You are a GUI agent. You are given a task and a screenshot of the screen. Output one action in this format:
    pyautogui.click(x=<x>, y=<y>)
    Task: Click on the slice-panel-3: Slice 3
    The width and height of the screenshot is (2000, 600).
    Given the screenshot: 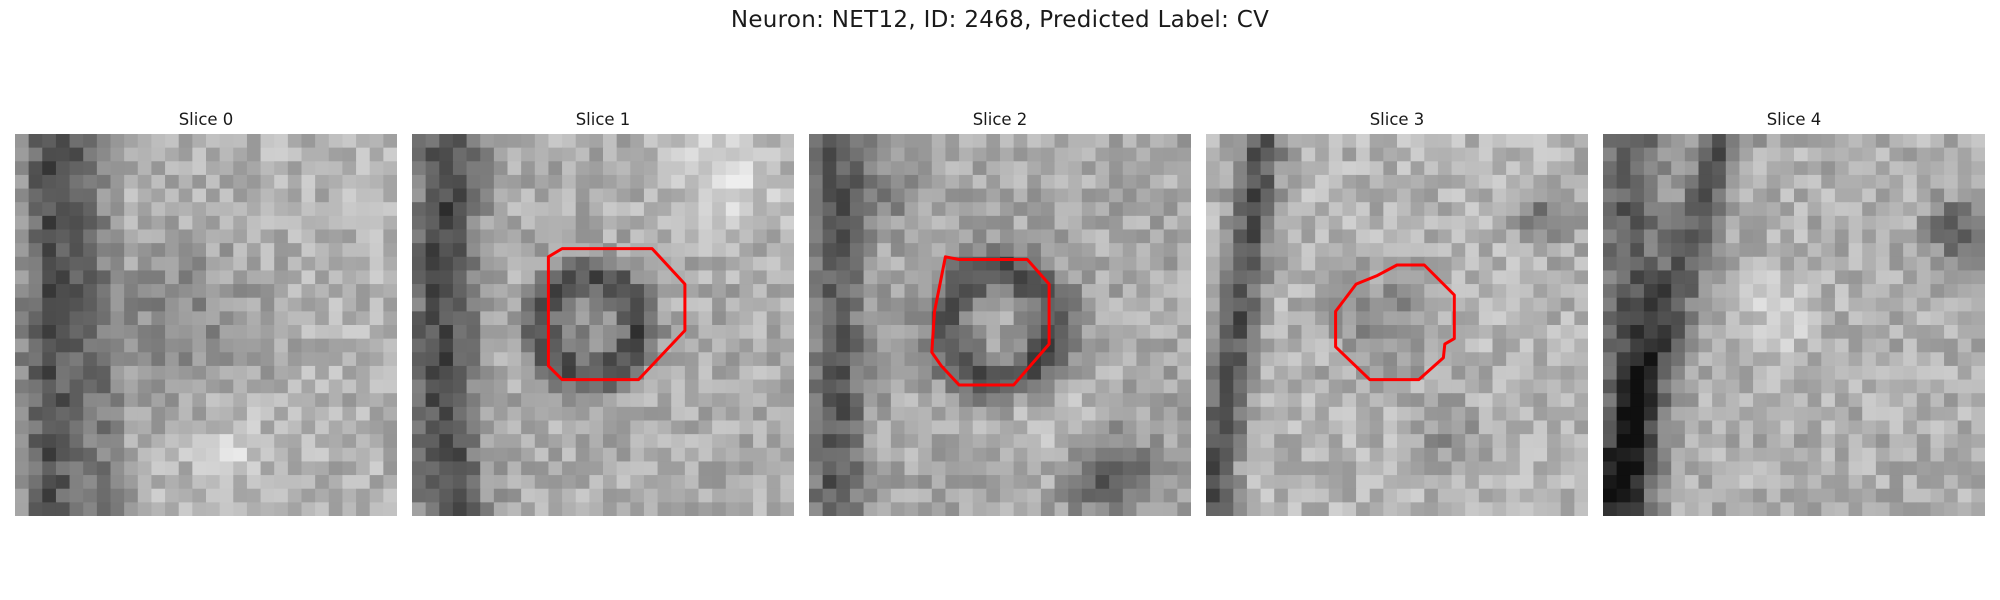 What is the action you would take?
    pyautogui.click(x=1397, y=120)
    